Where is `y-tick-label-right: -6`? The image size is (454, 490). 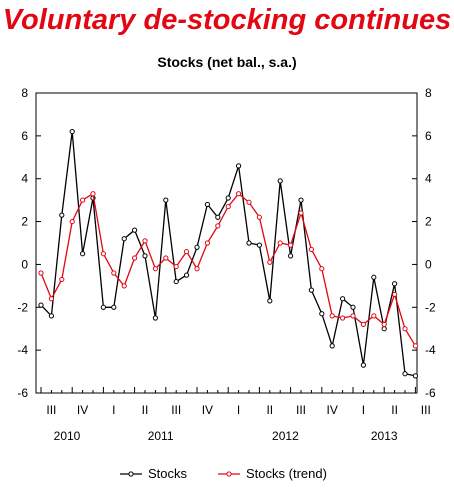 y-tick-label-right: -6 is located at coordinates (430, 393).